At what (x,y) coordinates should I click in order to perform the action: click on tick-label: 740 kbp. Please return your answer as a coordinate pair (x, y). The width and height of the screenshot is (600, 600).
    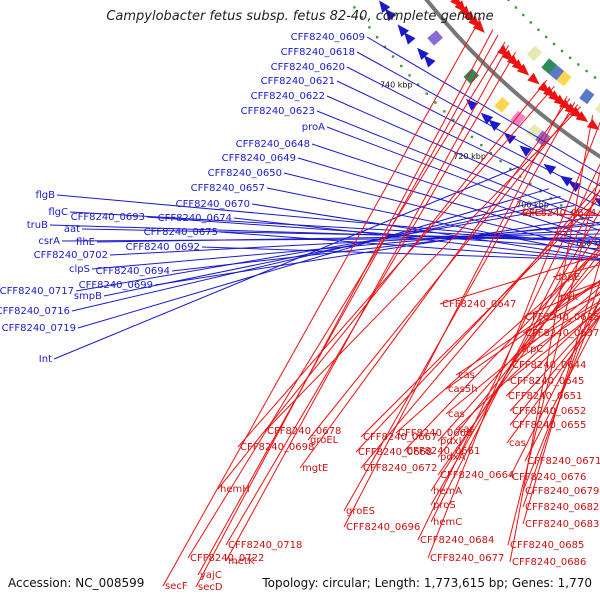
    Looking at the image, I should click on (396, 84).